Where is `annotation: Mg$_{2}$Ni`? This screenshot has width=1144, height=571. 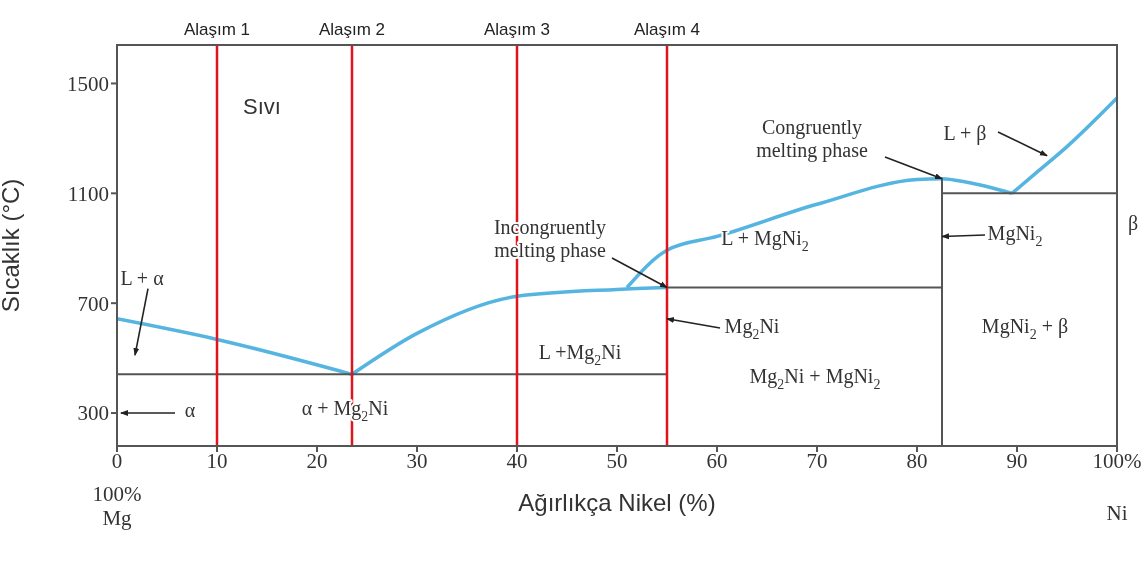
annotation: Mg$_{2}$Ni is located at coordinates (752, 328).